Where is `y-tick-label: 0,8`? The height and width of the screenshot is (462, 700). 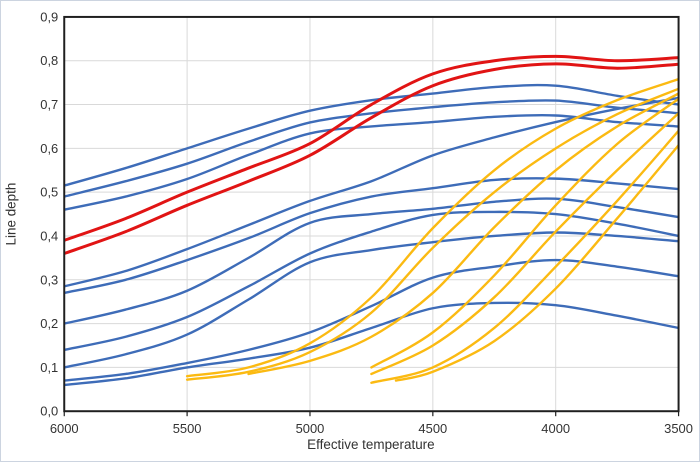
y-tick-label: 0,8 is located at coordinates (49, 60).